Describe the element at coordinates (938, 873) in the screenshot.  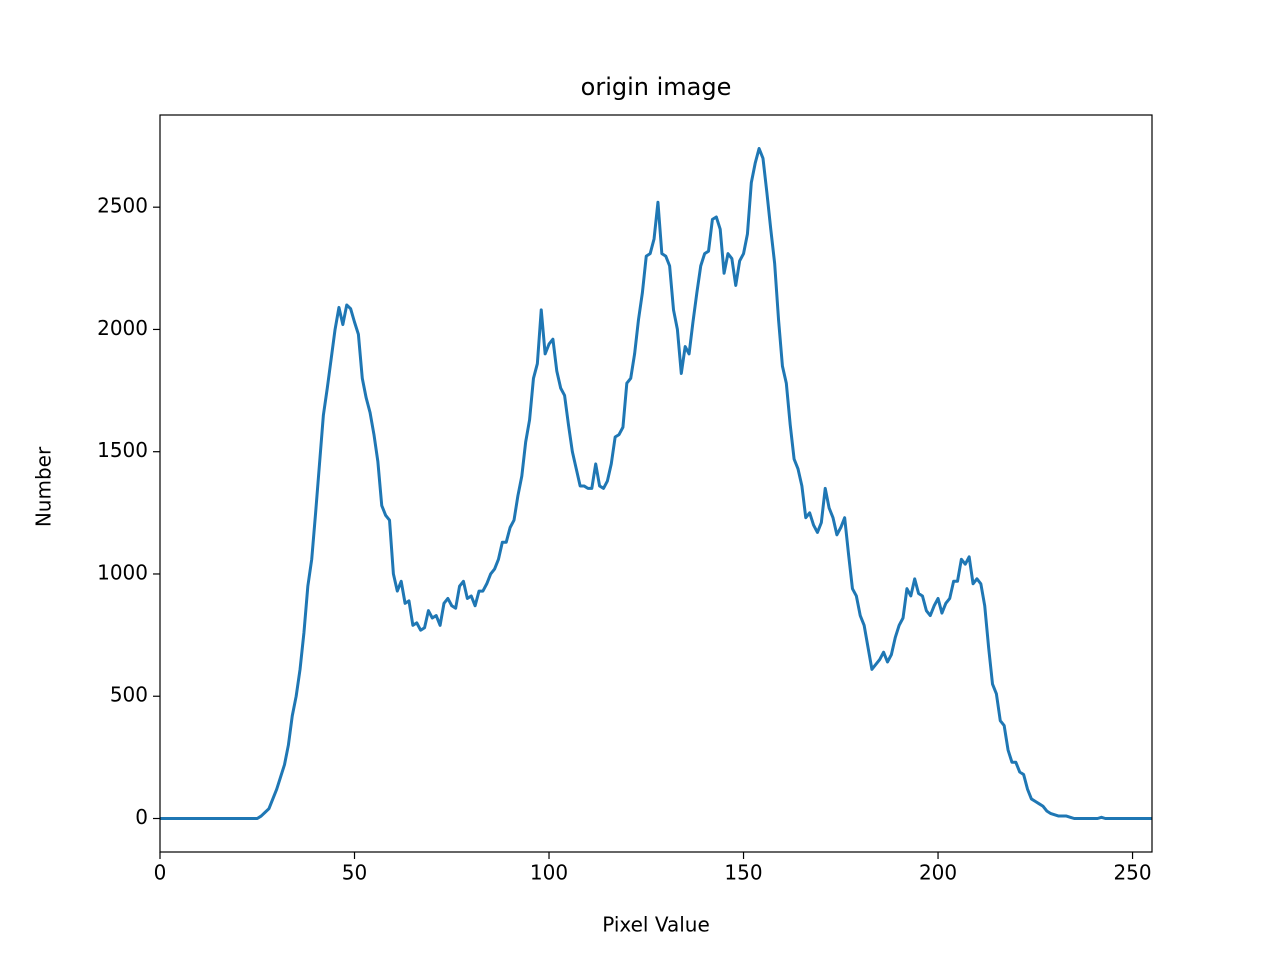
I see `x-tick-label: 200` at that location.